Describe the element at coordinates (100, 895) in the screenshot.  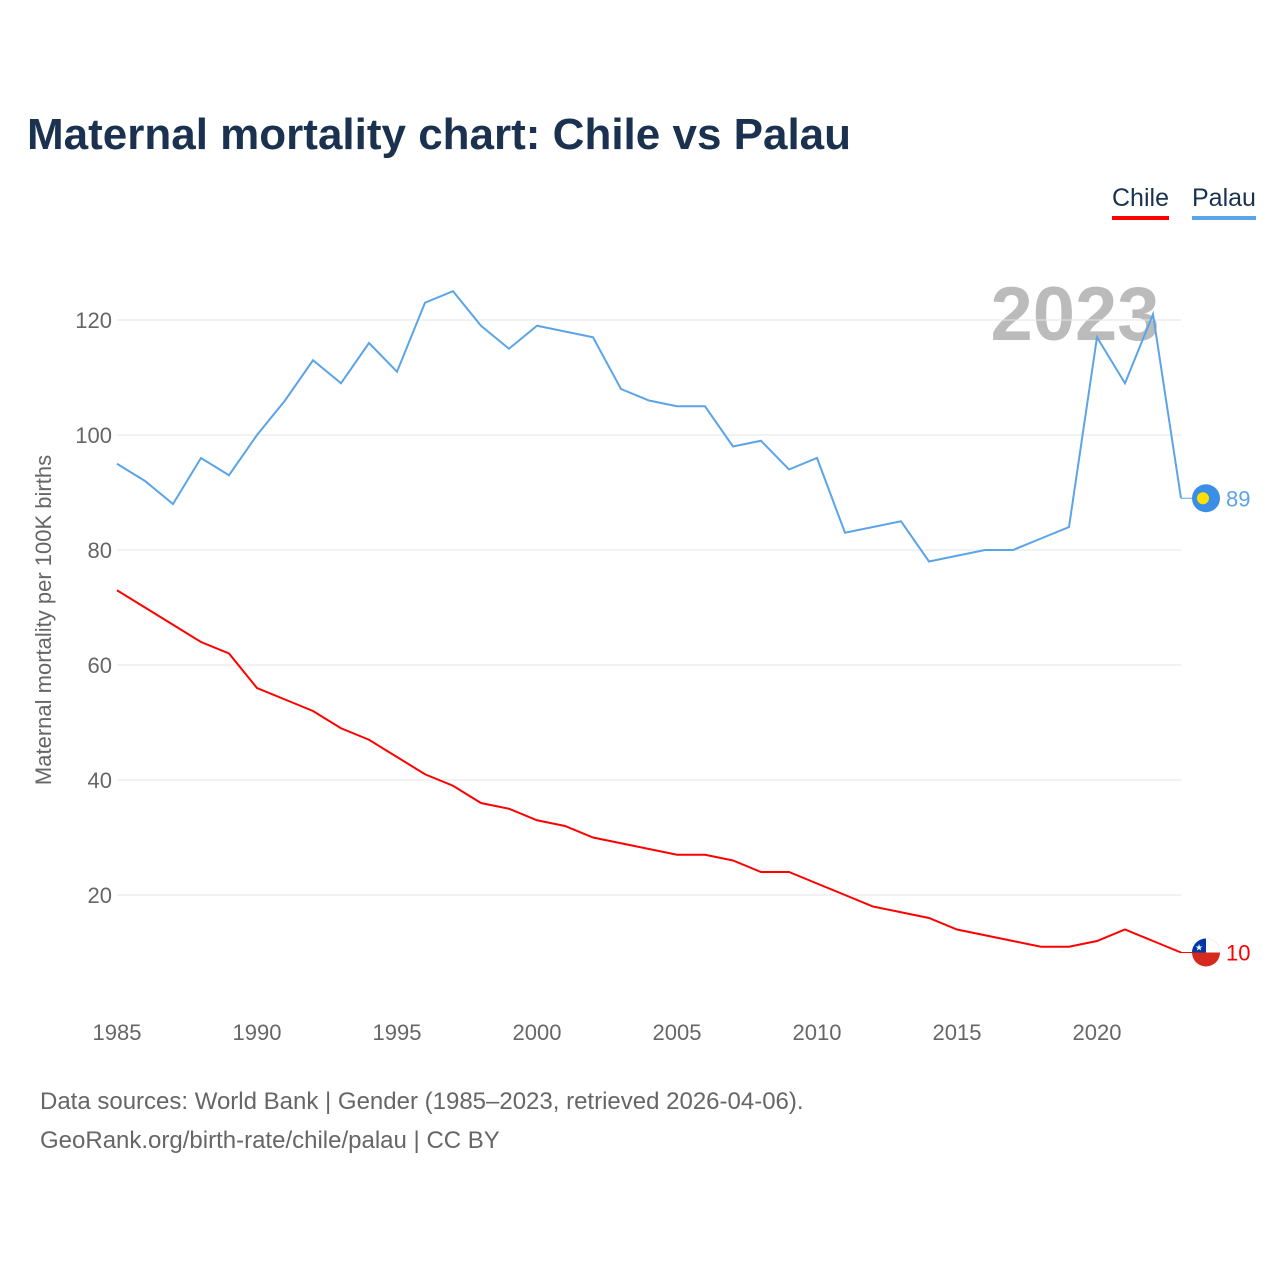
I see `y-tick-label: 20` at that location.